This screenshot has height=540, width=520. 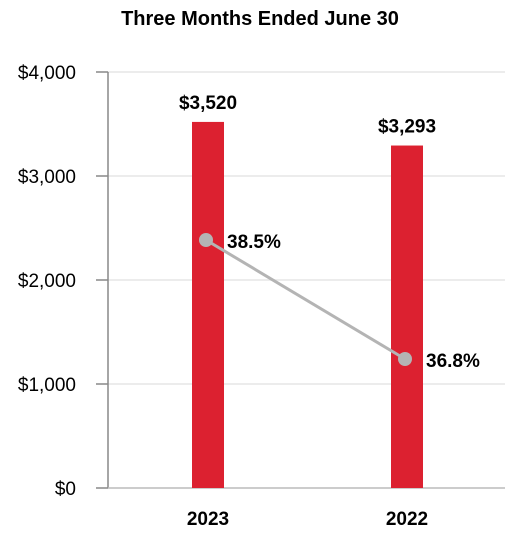 I want to click on ratio-label: 36.8%, so click(x=453, y=361).